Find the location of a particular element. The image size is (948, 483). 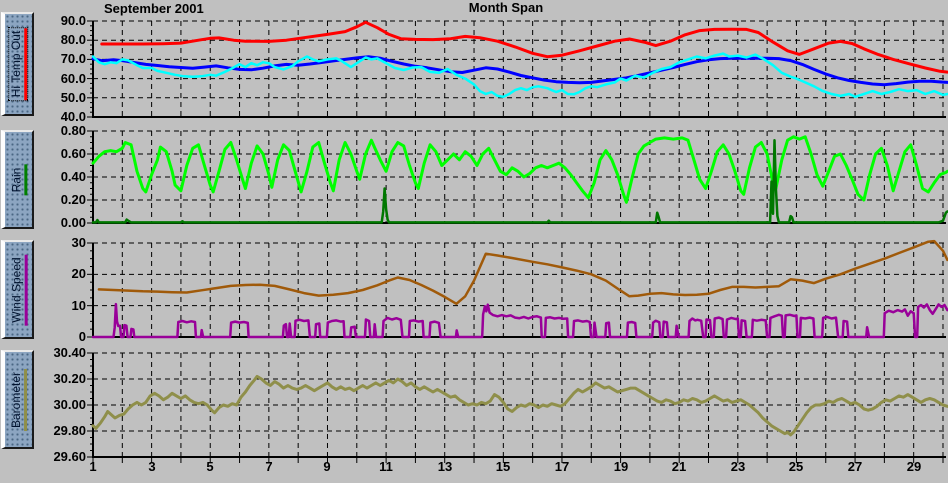

x-tick-label: 17 is located at coordinates (562, 466).